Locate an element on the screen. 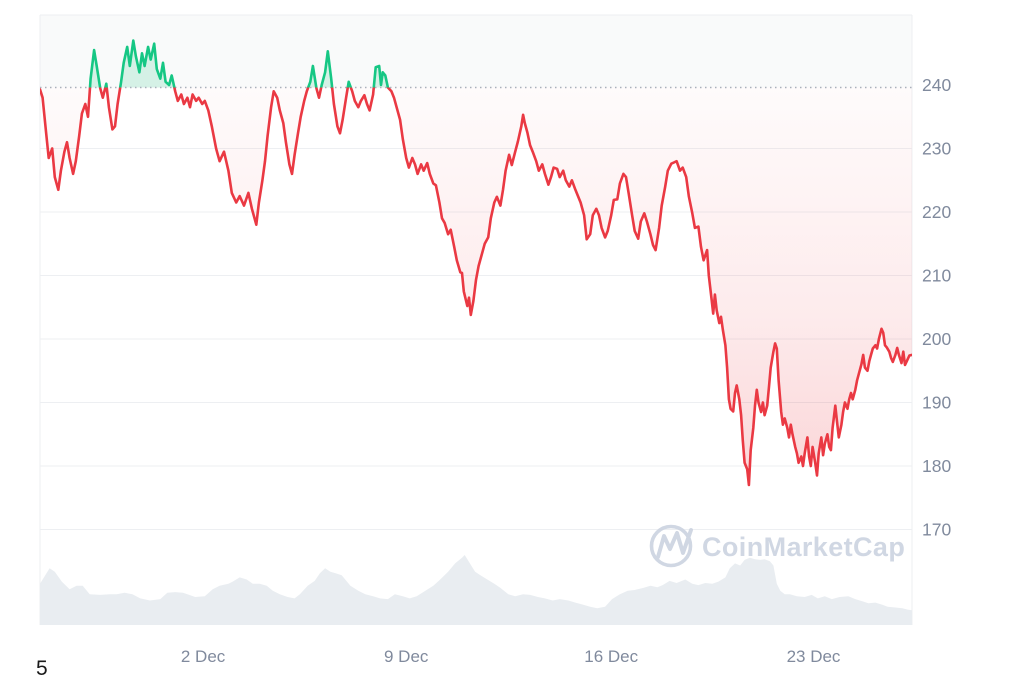 The image size is (1024, 683). y-axis: 240 230 220 210 200 190 180 170 is located at coordinates (936, 307).